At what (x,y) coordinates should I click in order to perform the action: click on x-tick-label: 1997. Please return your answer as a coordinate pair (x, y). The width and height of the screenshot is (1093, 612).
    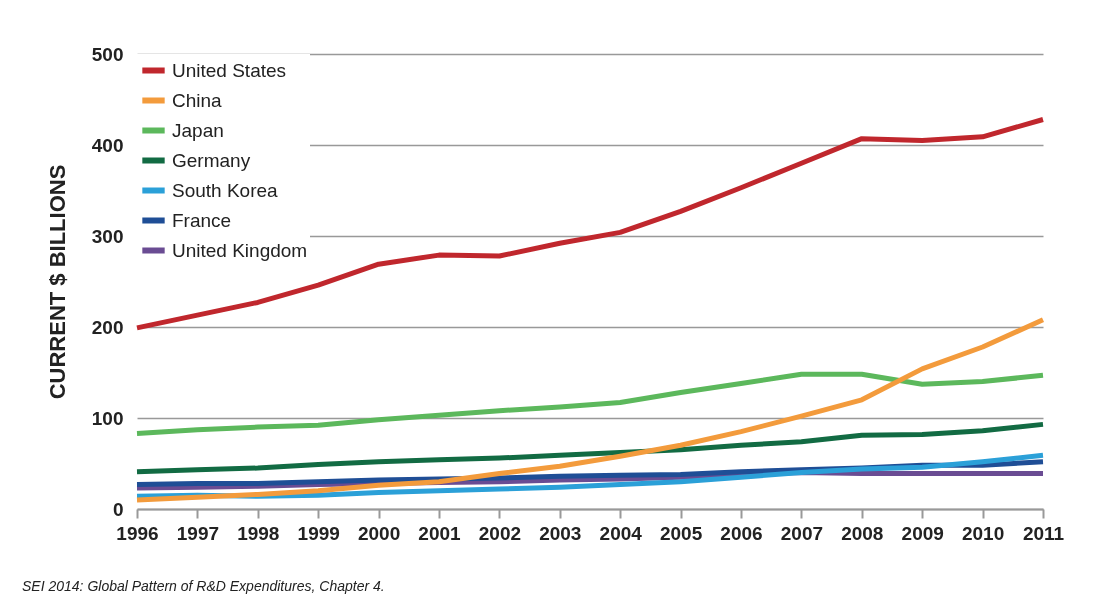
    Looking at the image, I should click on (198, 533).